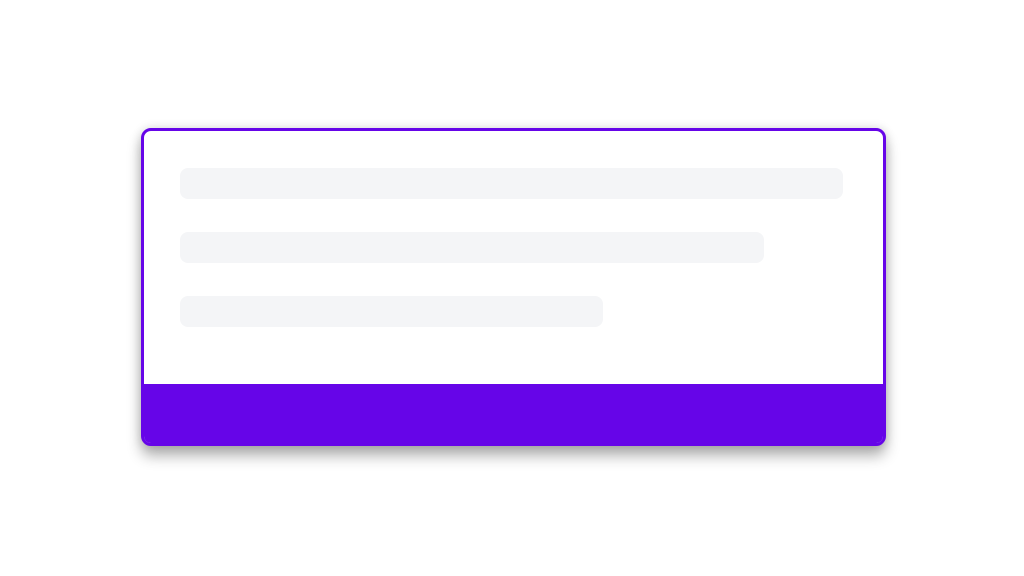 The width and height of the screenshot is (1024, 576). Describe the element at coordinates (513, 413) in the screenshot. I see `card-footer` at that location.